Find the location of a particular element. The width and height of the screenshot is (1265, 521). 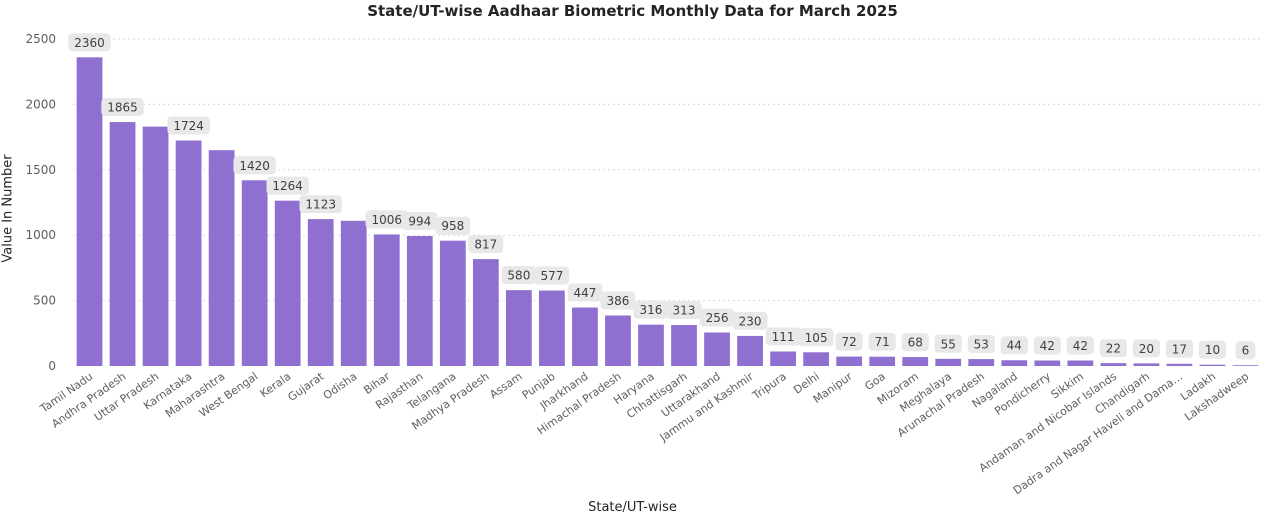

data-label: 1420 is located at coordinates (254, 165).